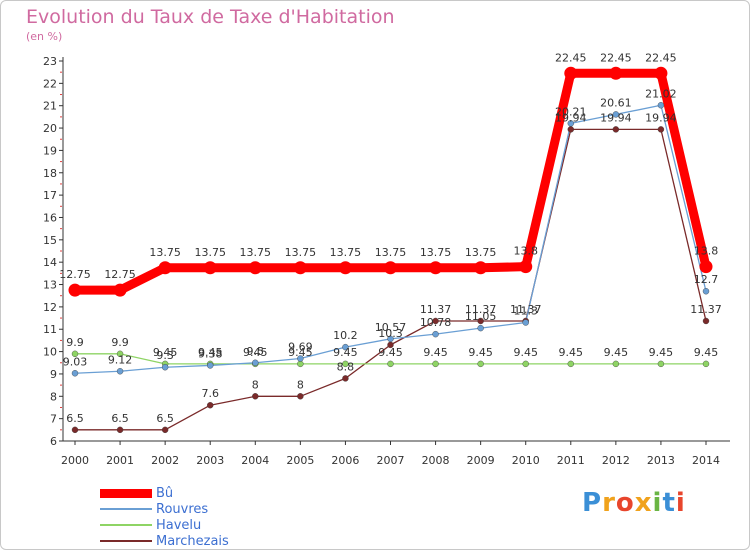  Describe the element at coordinates (50, 83) in the screenshot. I see `y-tick-label: 22` at that location.